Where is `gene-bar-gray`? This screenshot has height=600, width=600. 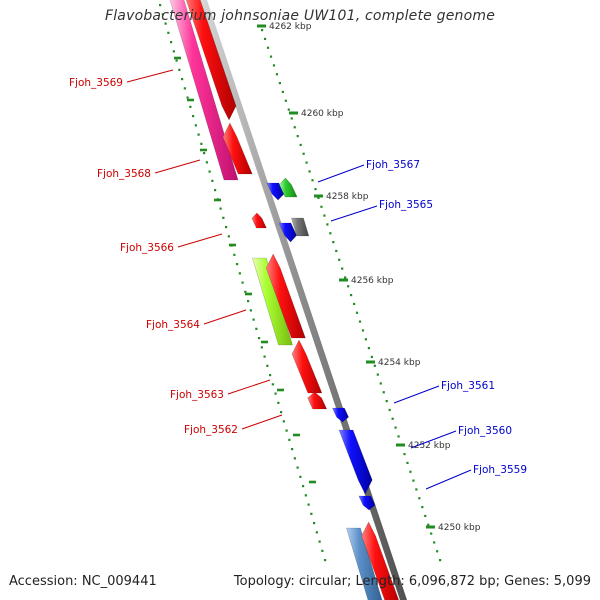 gene-bar-gray is located at coordinates (300, 227).